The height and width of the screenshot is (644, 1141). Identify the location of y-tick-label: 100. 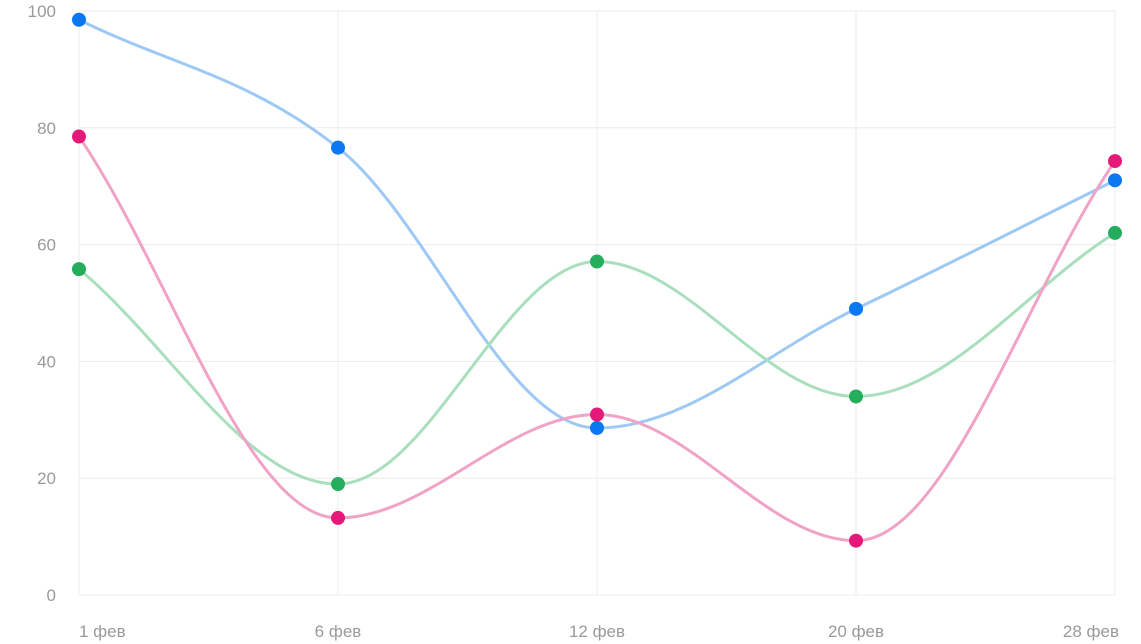
(42, 11).